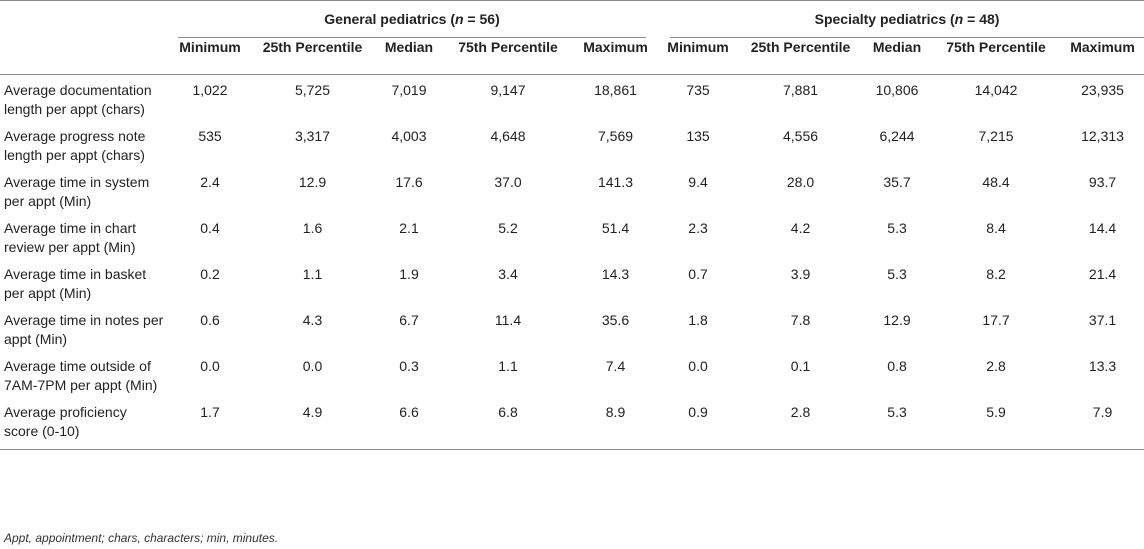 This screenshot has width=1144, height=549. What do you see at coordinates (409, 228) in the screenshot?
I see `cell-general-2: 2.1` at bounding box center [409, 228].